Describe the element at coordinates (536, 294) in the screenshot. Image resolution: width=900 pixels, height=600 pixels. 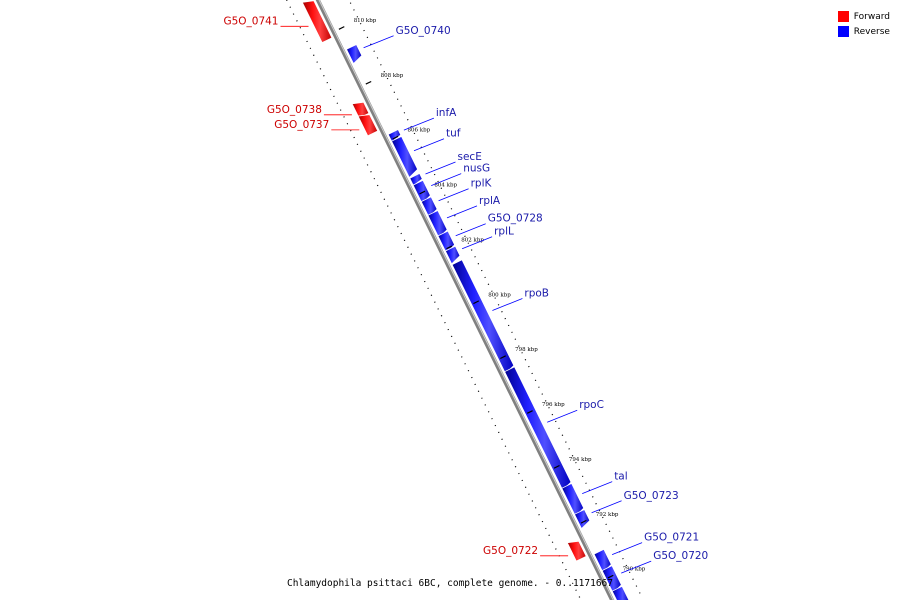
I see `gene-label: rpoB` at that location.